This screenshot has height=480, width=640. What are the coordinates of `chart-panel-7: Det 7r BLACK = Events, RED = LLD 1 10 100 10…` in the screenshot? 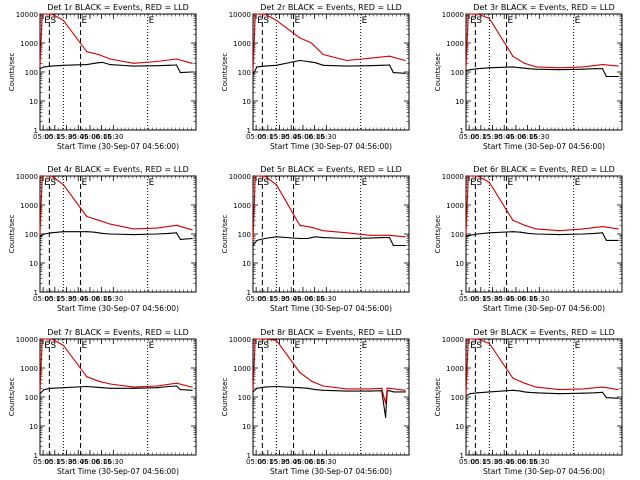 It's located at (102, 402).